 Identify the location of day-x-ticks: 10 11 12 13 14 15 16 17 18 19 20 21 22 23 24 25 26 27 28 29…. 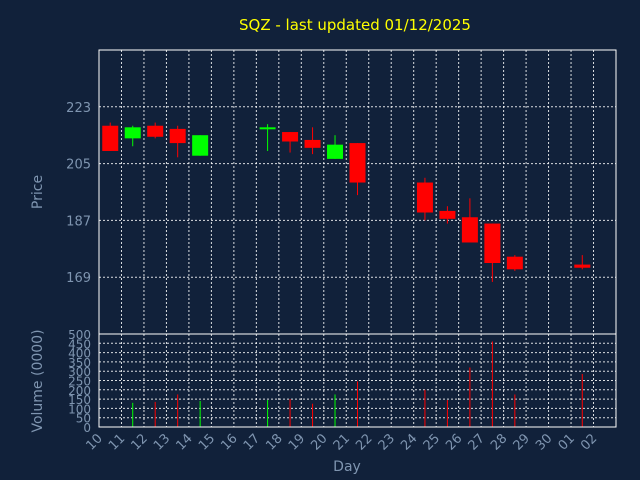
(342, 442).